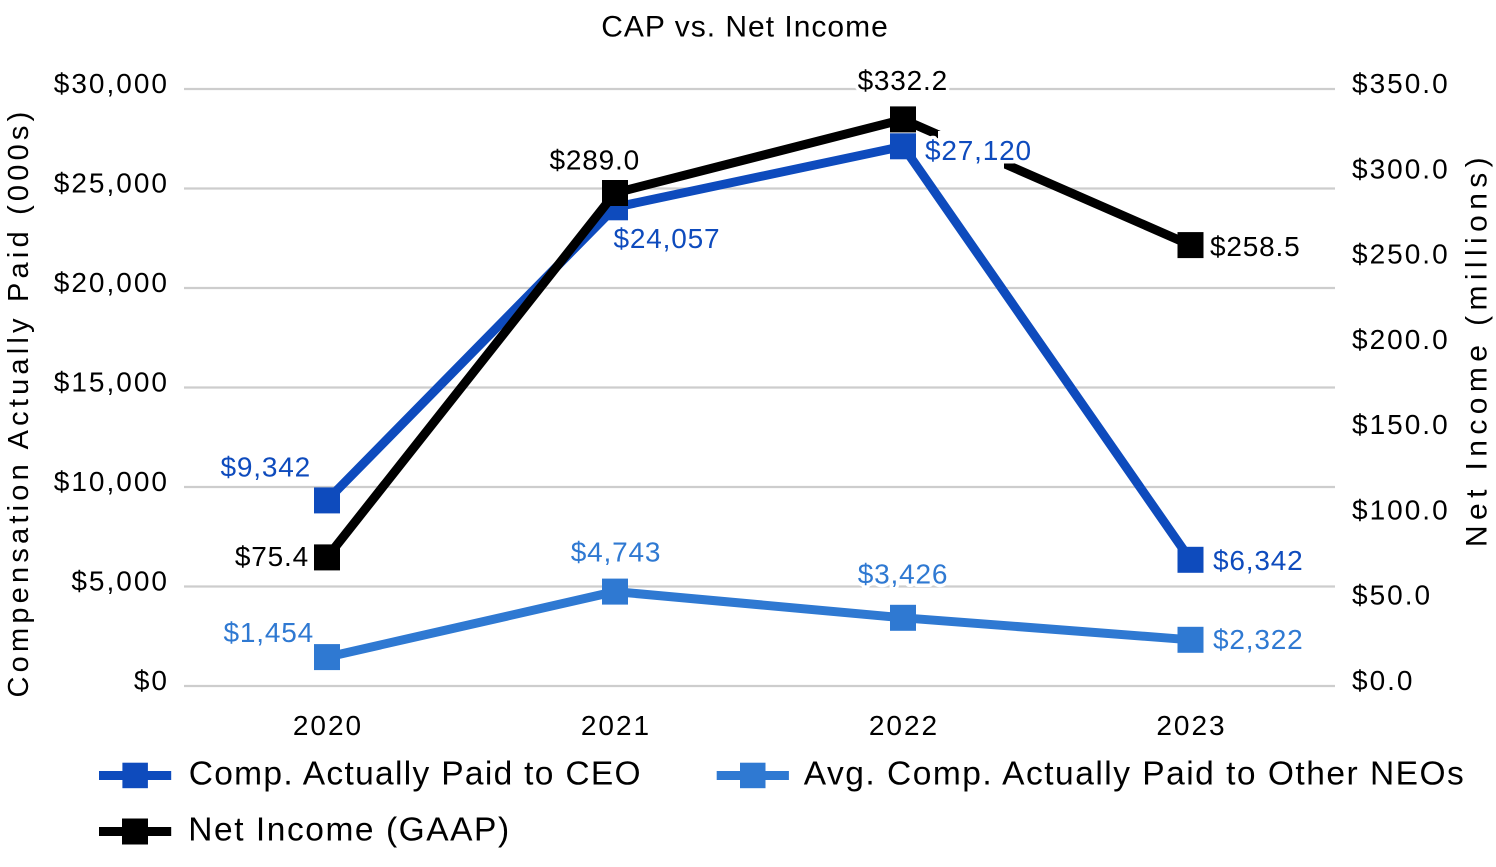 The height and width of the screenshot is (867, 1496). Describe the element at coordinates (111, 481) in the screenshot. I see `svg-text: $10,000` at that location.